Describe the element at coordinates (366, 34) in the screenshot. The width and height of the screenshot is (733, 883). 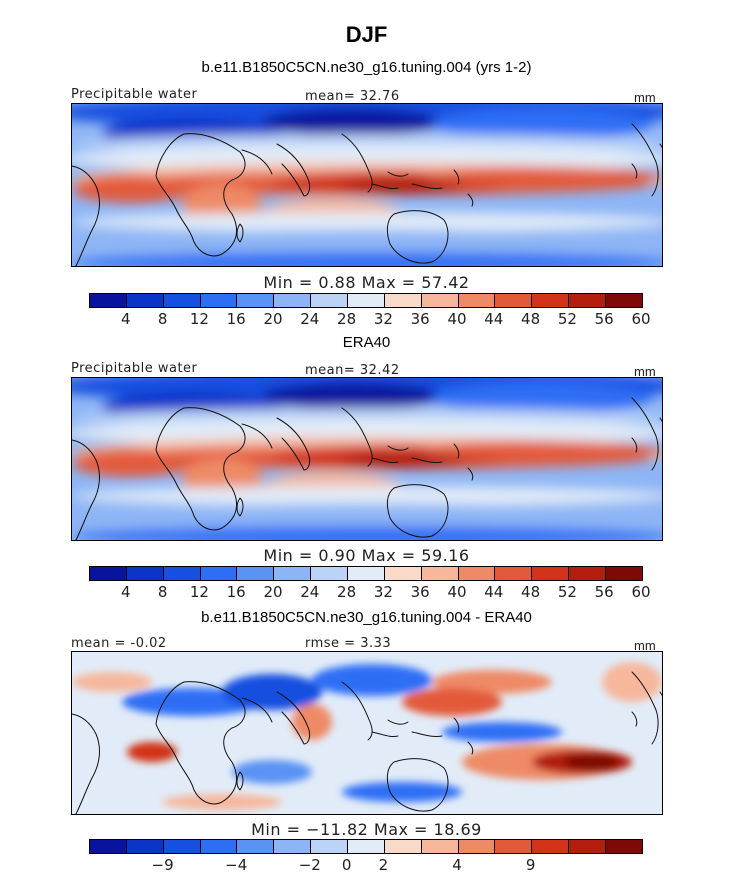
I see `plot-title: DJF` at that location.